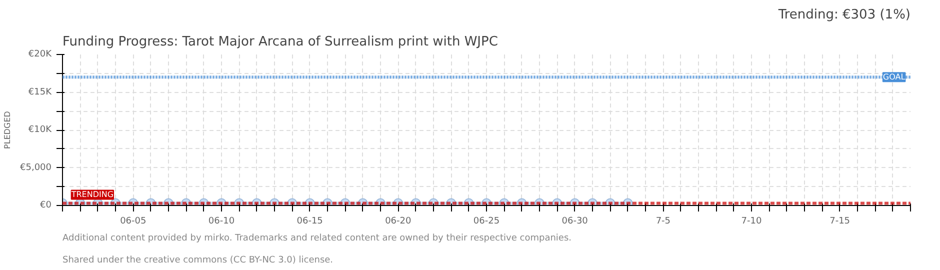  What do you see at coordinates (840, 221) in the screenshot?
I see `x-tick-label: 7-15` at bounding box center [840, 221].